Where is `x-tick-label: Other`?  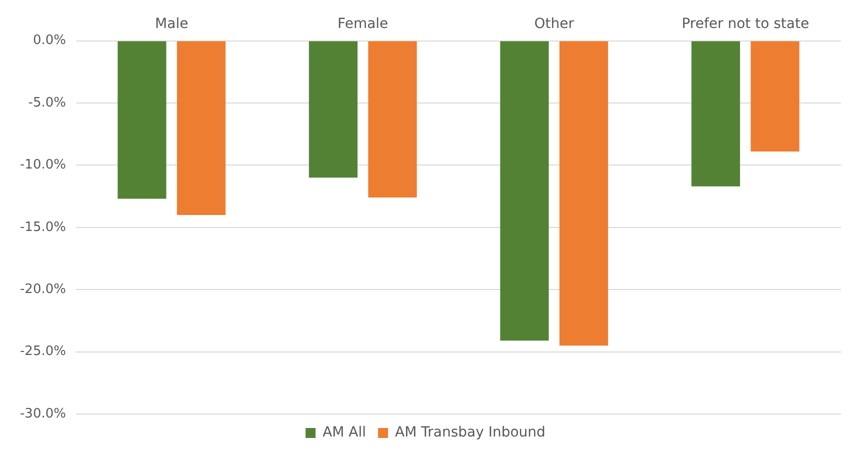
x-tick-label: Other is located at coordinates (554, 24).